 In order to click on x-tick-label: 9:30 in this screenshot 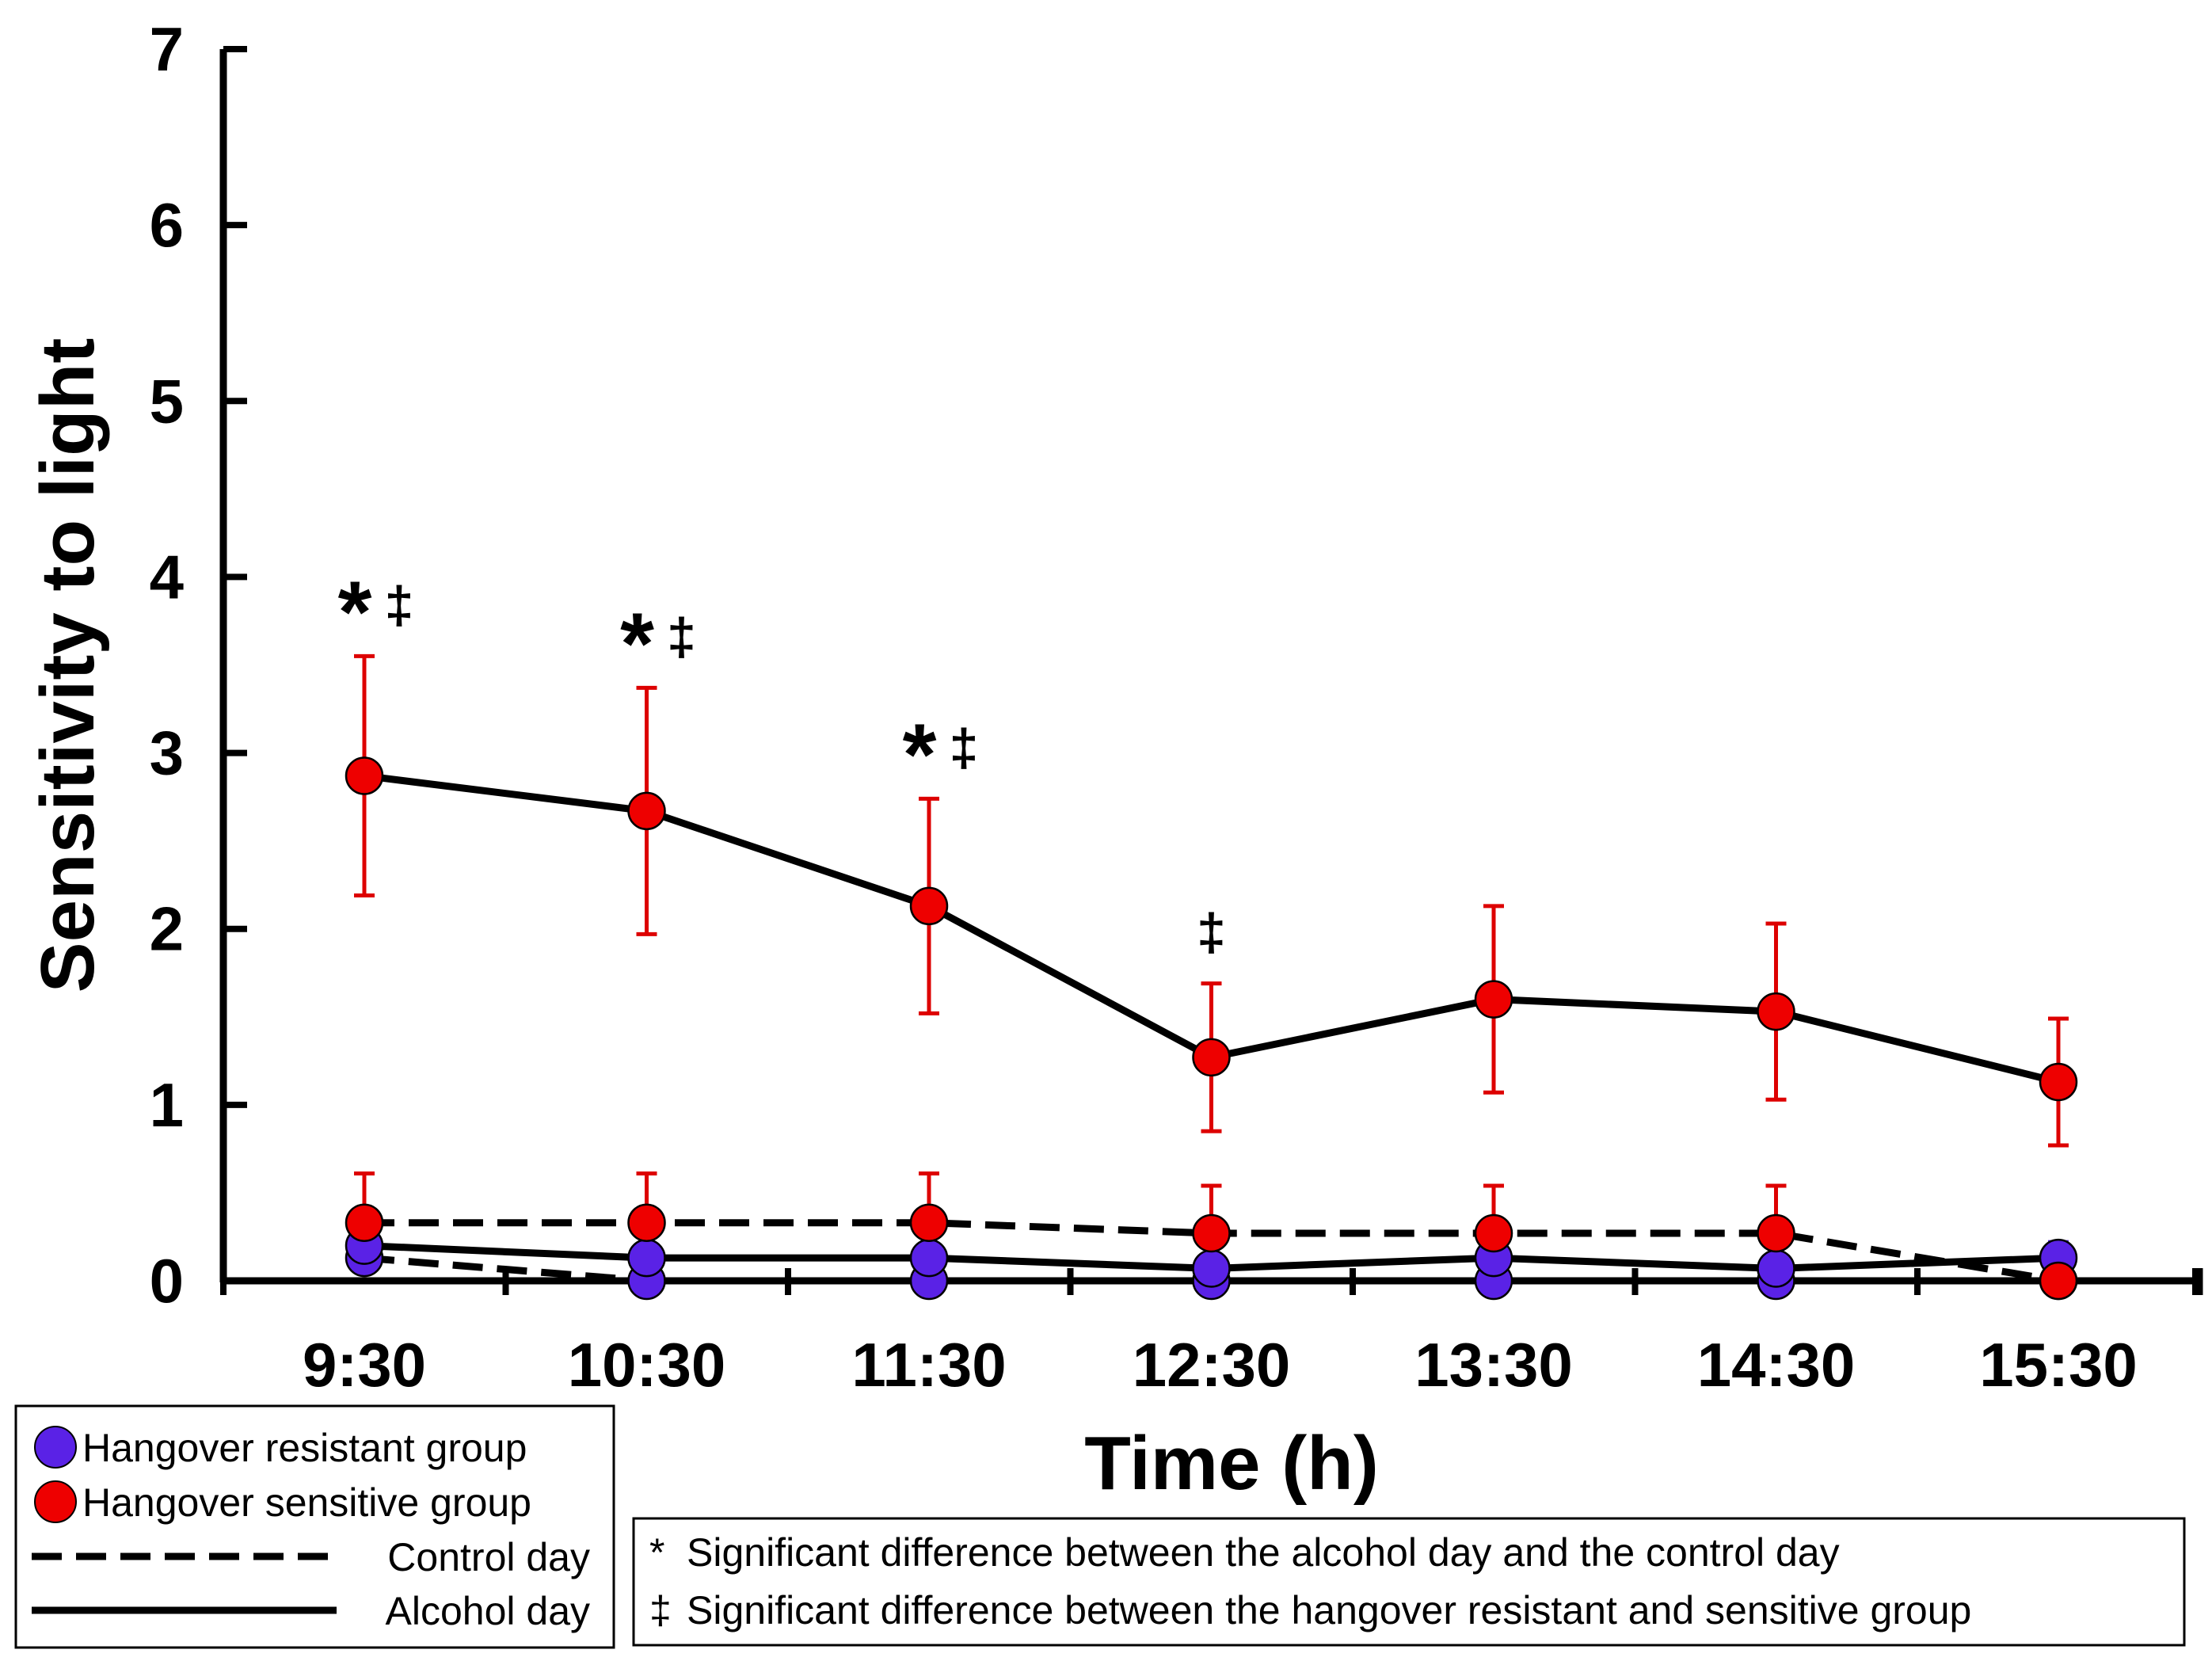, I will do `click(364, 1365)`.